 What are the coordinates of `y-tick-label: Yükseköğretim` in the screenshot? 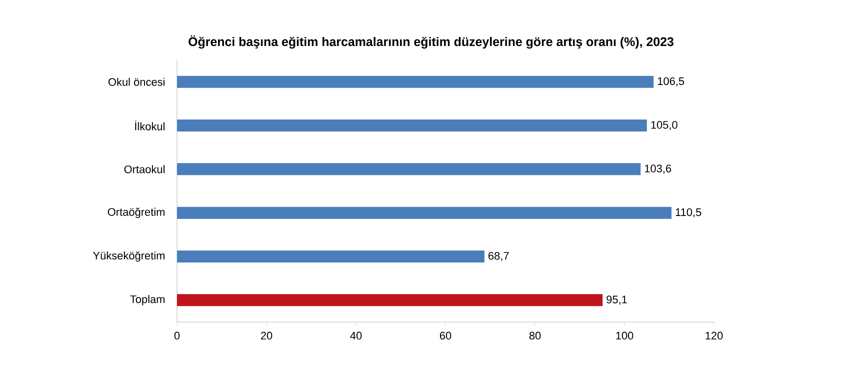 It's located at (128, 256).